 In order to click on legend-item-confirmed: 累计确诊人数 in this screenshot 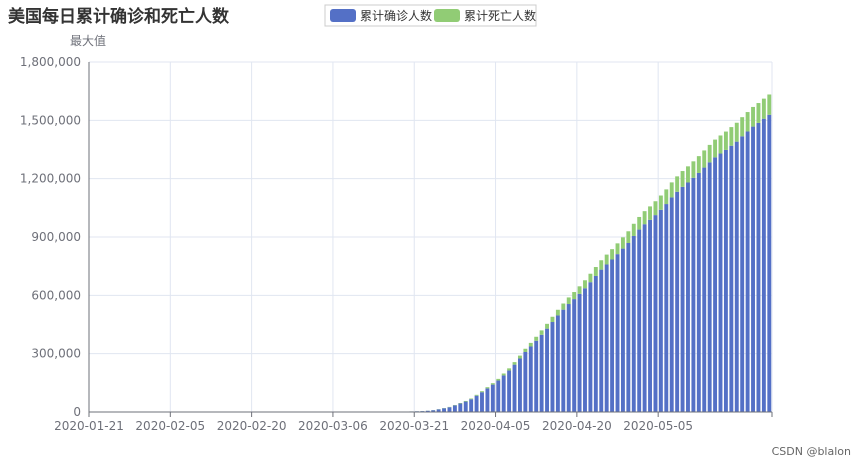, I will do `click(381, 15)`.